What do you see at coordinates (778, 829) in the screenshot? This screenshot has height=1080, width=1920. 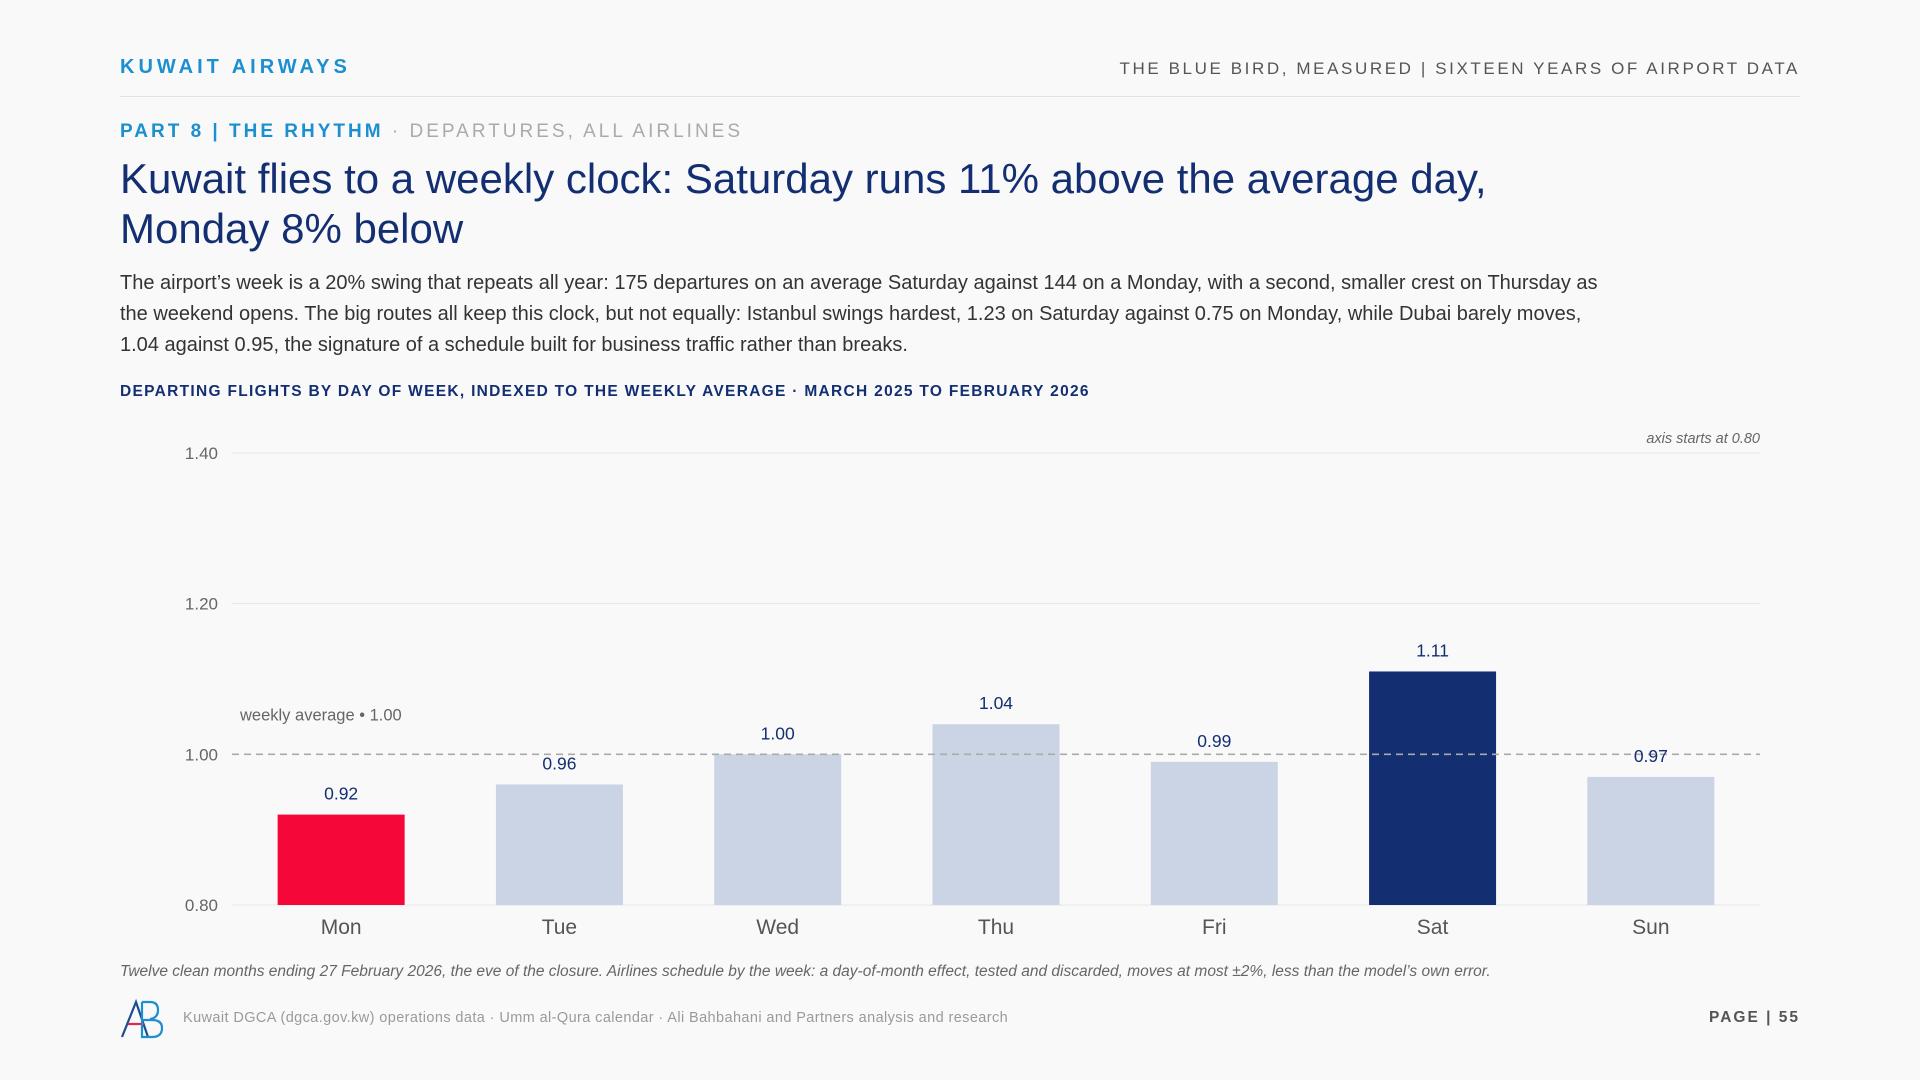 I see `bar-wed` at bounding box center [778, 829].